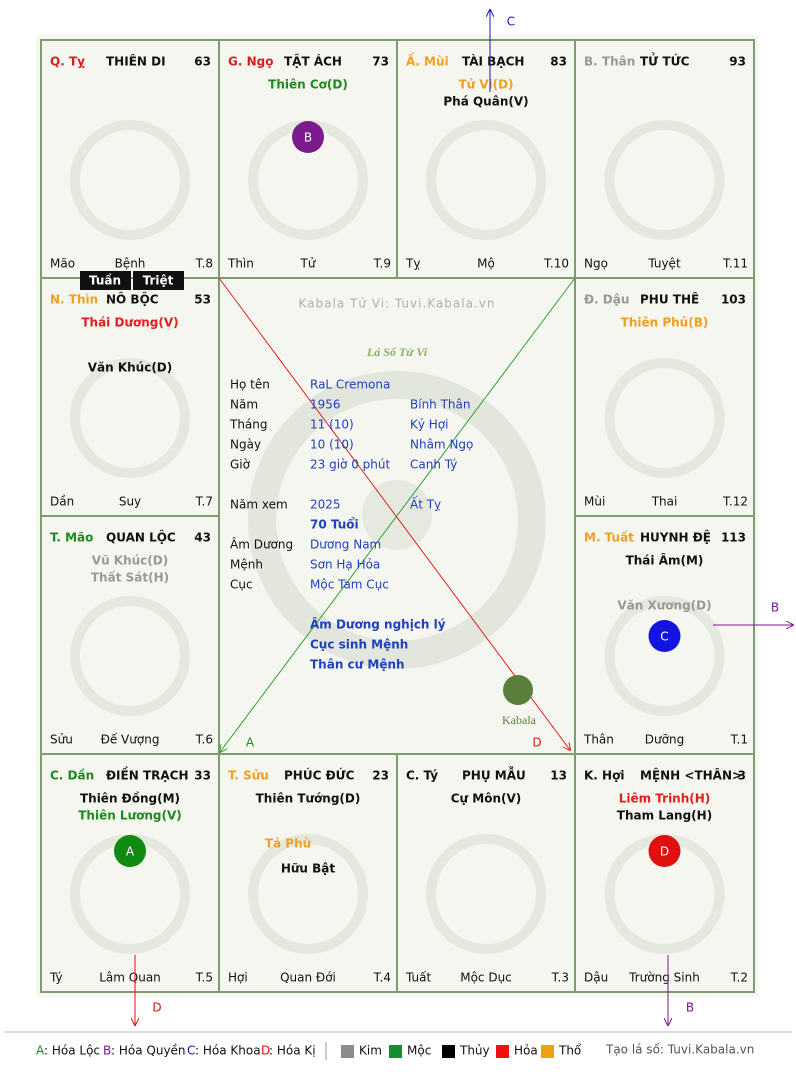  I want to click on palace-number: 13, so click(558, 776).